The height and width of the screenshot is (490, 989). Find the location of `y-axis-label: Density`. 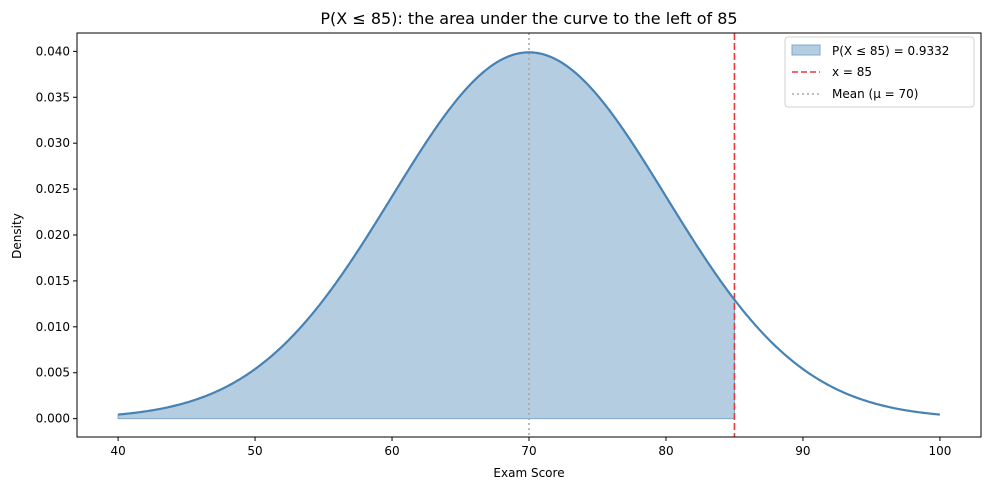

y-axis-label: Density is located at coordinates (17, 236).